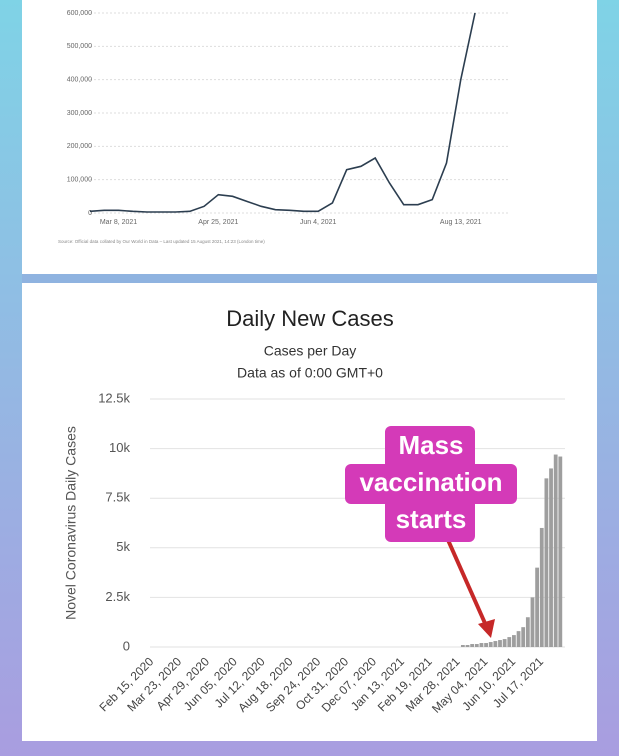 The width and height of the screenshot is (619, 756). Describe the element at coordinates (318, 222) in the screenshot. I see `x-tick-label: Jun 4, 2021` at that location.